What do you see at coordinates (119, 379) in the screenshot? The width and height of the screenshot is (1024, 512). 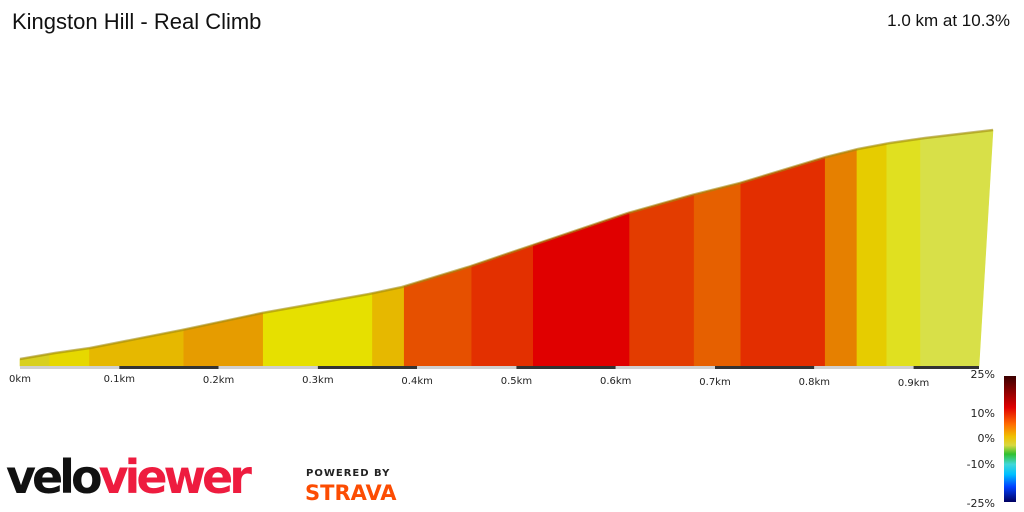 I see `x-tick-label: 0.1km` at bounding box center [119, 379].